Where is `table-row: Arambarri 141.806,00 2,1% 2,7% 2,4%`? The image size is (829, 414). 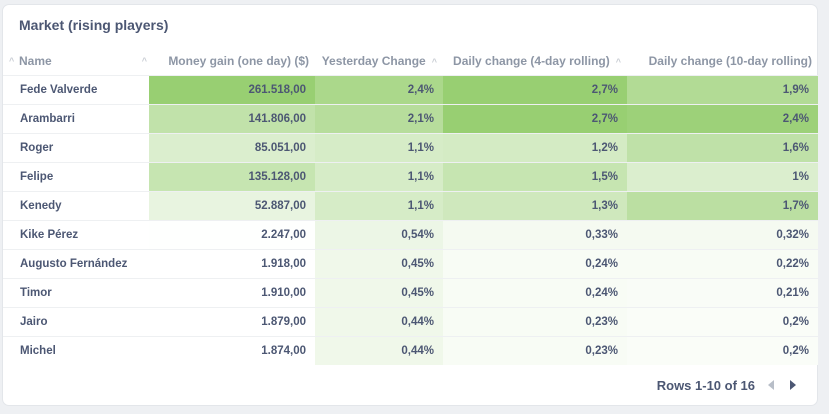 table-row: Arambarri 141.806,00 2,1% 2,7% 2,4% is located at coordinates (410, 118).